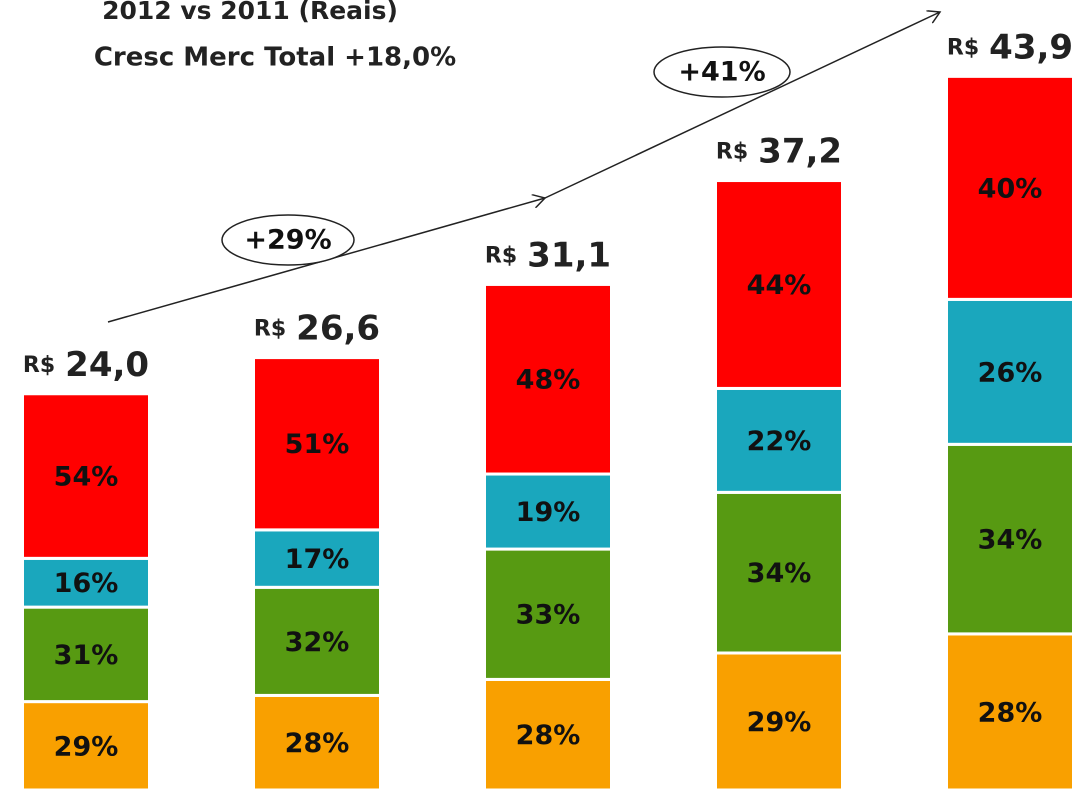 The width and height of the screenshot is (1088, 790). Describe the element at coordinates (86, 583) in the screenshot. I see `segment-label: 16%` at that location.